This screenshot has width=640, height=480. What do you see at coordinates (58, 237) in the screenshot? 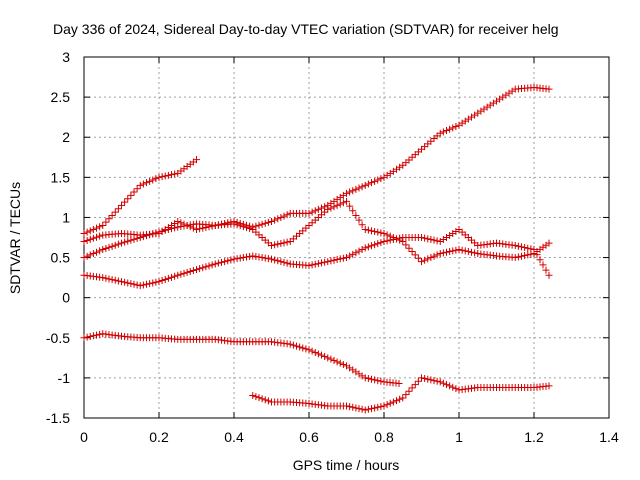
I see `y-tick-labels: -1.5 -1 -0.5 0 0.5 1 1.5 2 2.5 3` at bounding box center [58, 237].